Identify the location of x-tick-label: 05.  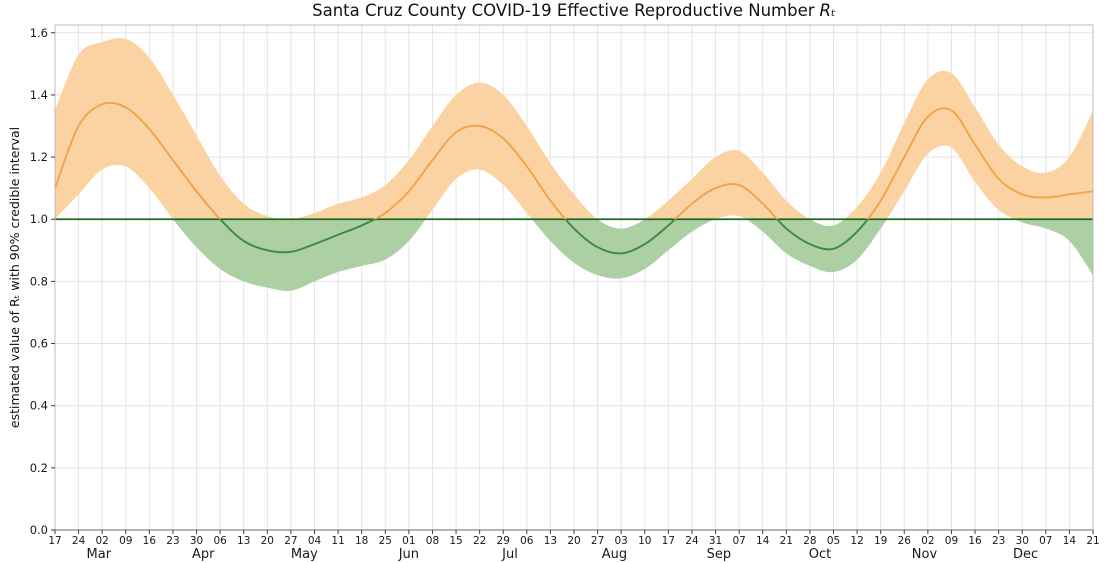
(833, 541).